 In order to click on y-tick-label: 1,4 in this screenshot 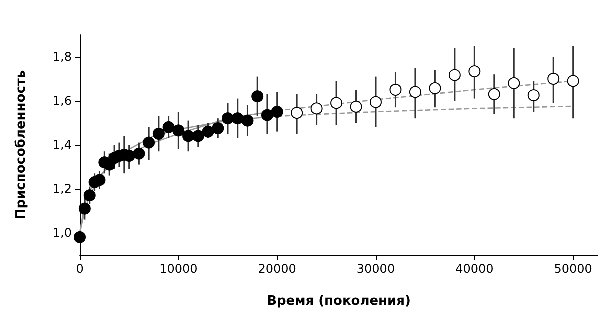, I will do `click(62, 145)`.